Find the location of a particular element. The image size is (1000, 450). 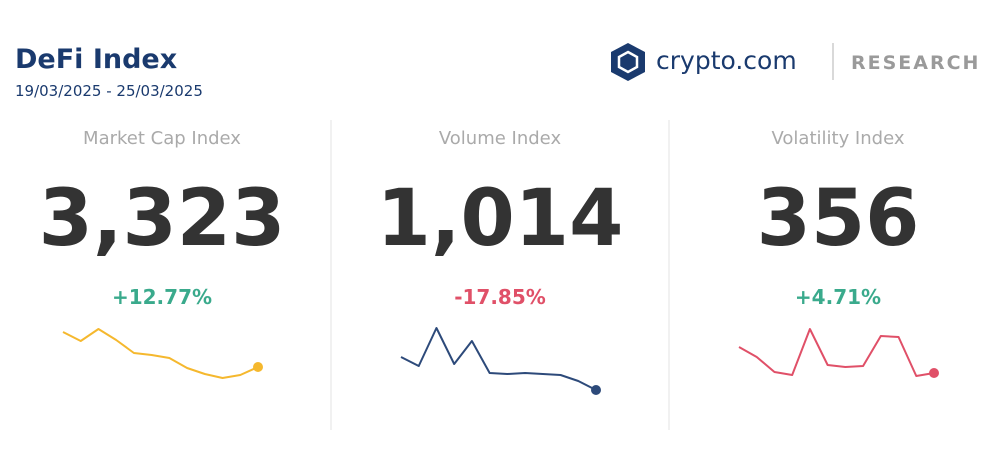

card-value: 3,323 is located at coordinates (162, 219).